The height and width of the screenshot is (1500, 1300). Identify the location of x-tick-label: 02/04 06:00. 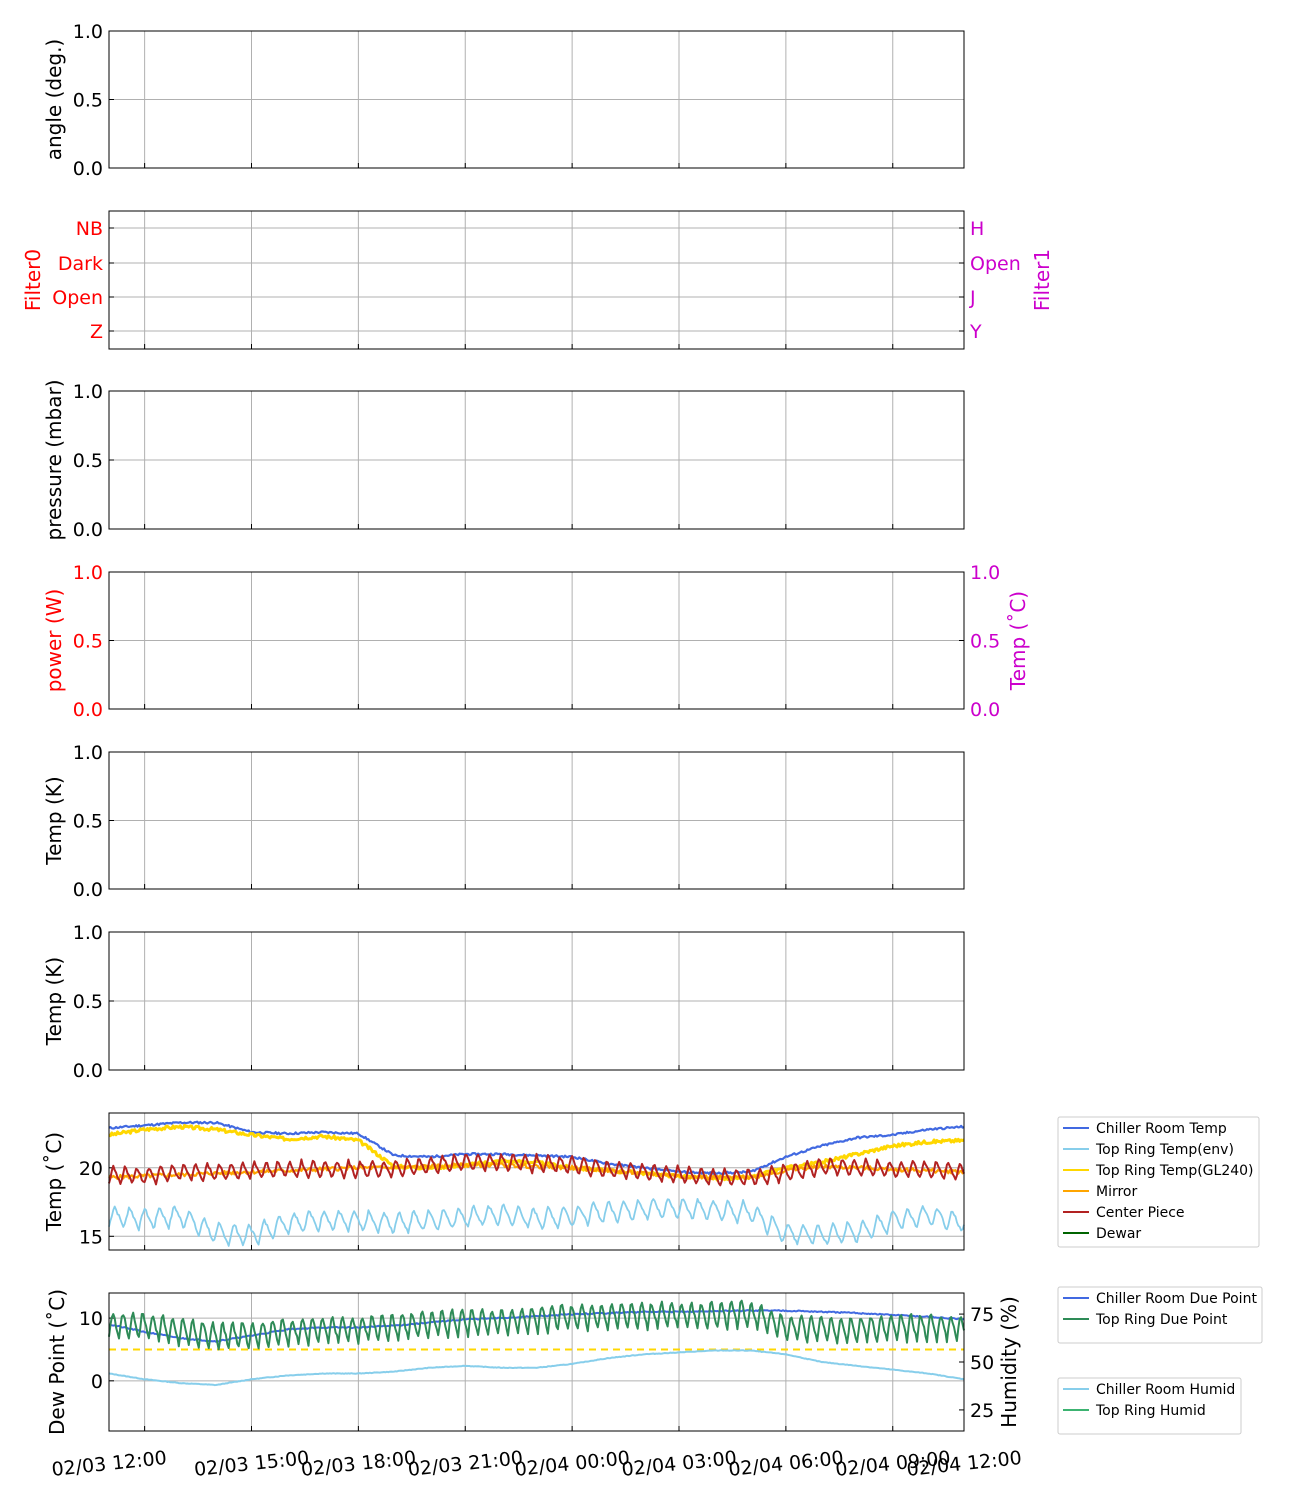
(785, 1464).